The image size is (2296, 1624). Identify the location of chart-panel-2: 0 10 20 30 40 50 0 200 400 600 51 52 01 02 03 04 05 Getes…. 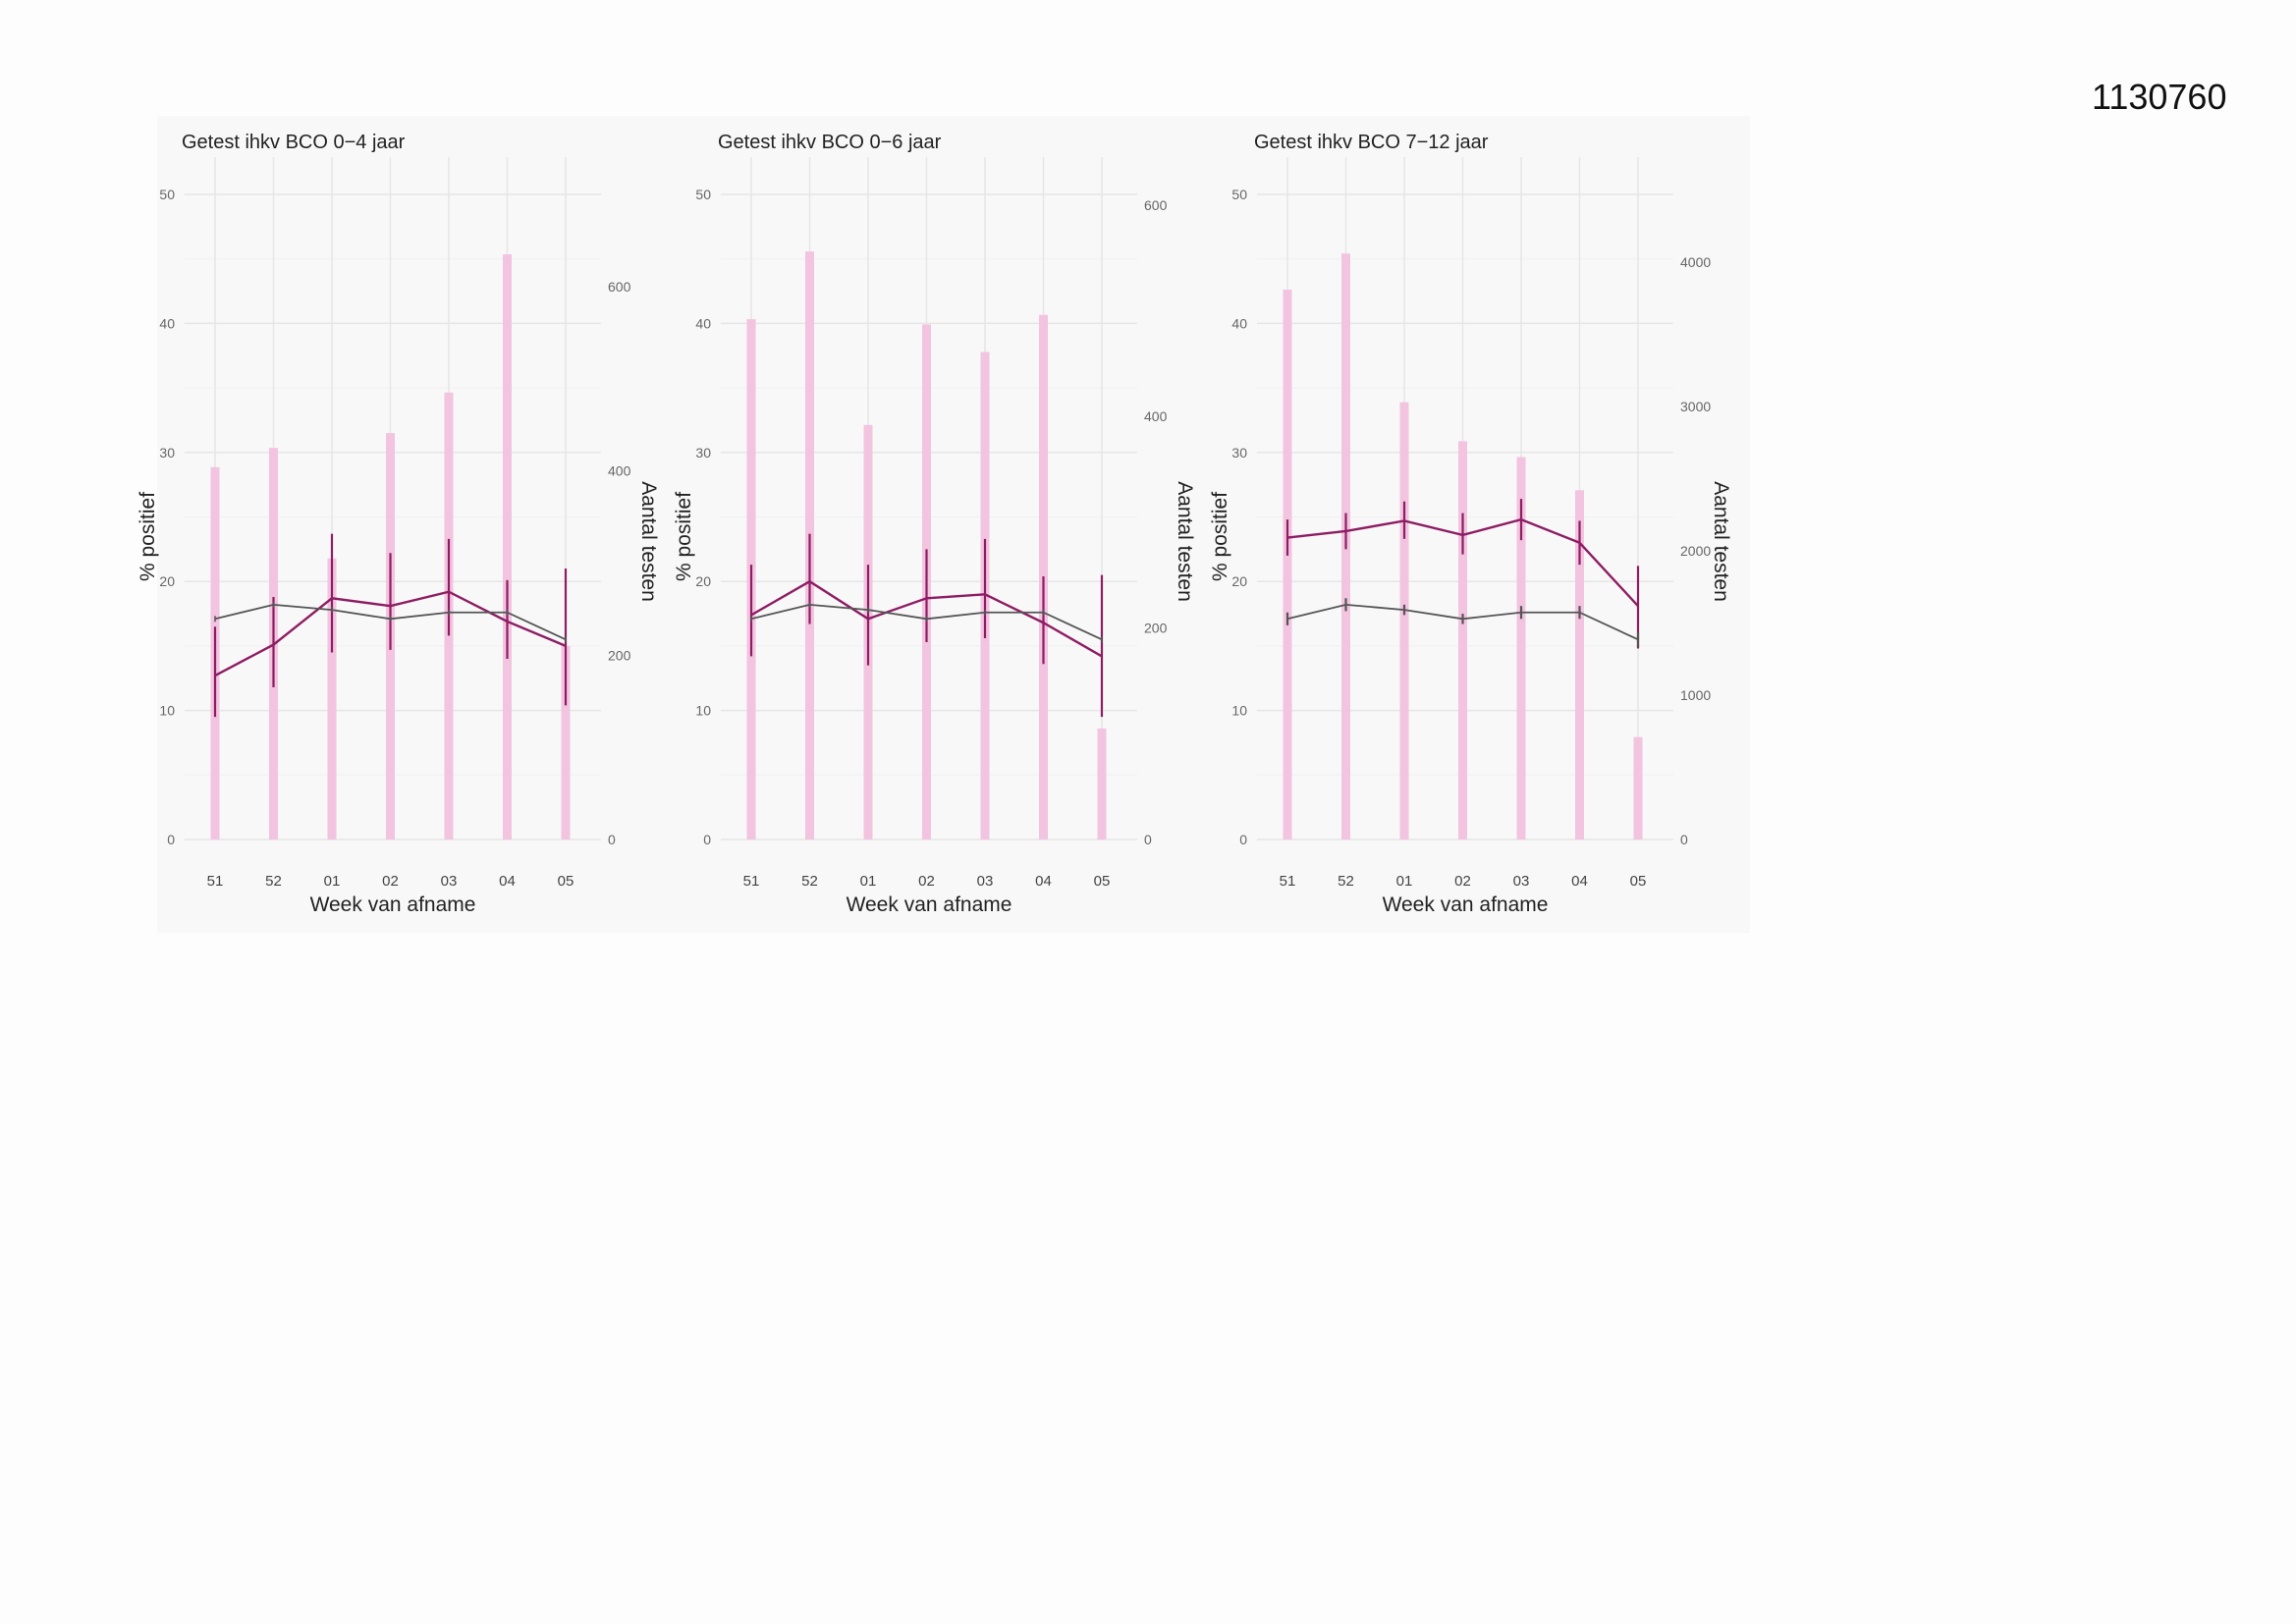
(934, 524).